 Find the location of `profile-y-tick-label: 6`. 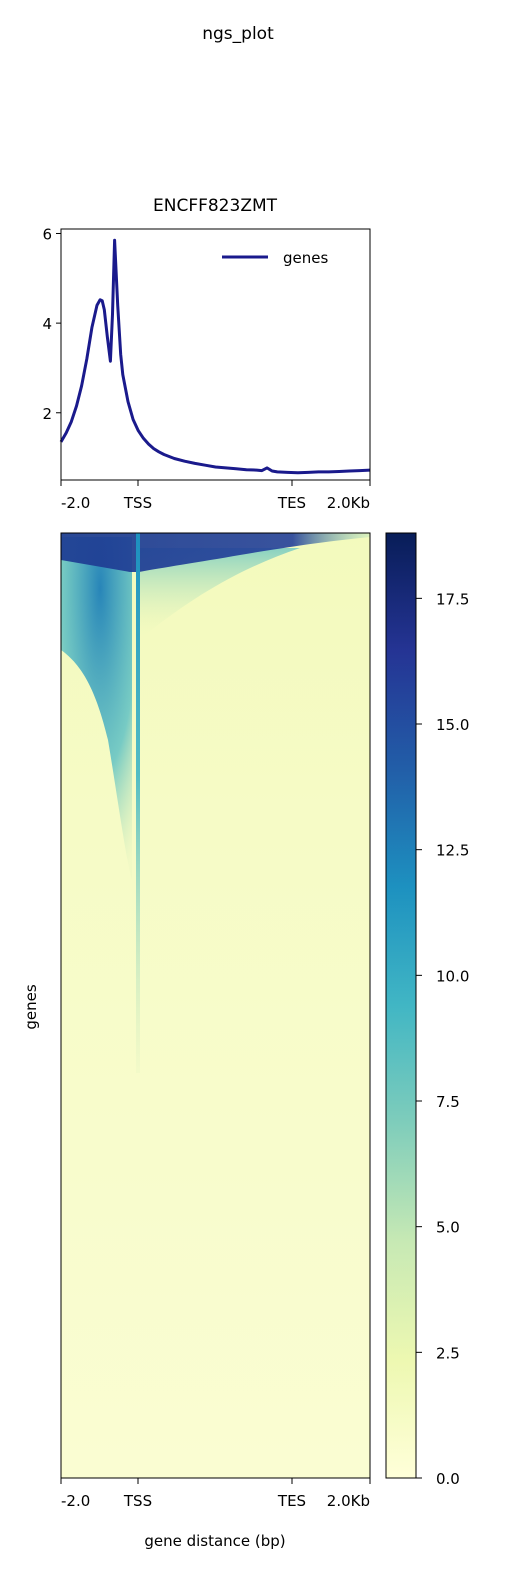

profile-y-tick-label: 6 is located at coordinates (47, 234).